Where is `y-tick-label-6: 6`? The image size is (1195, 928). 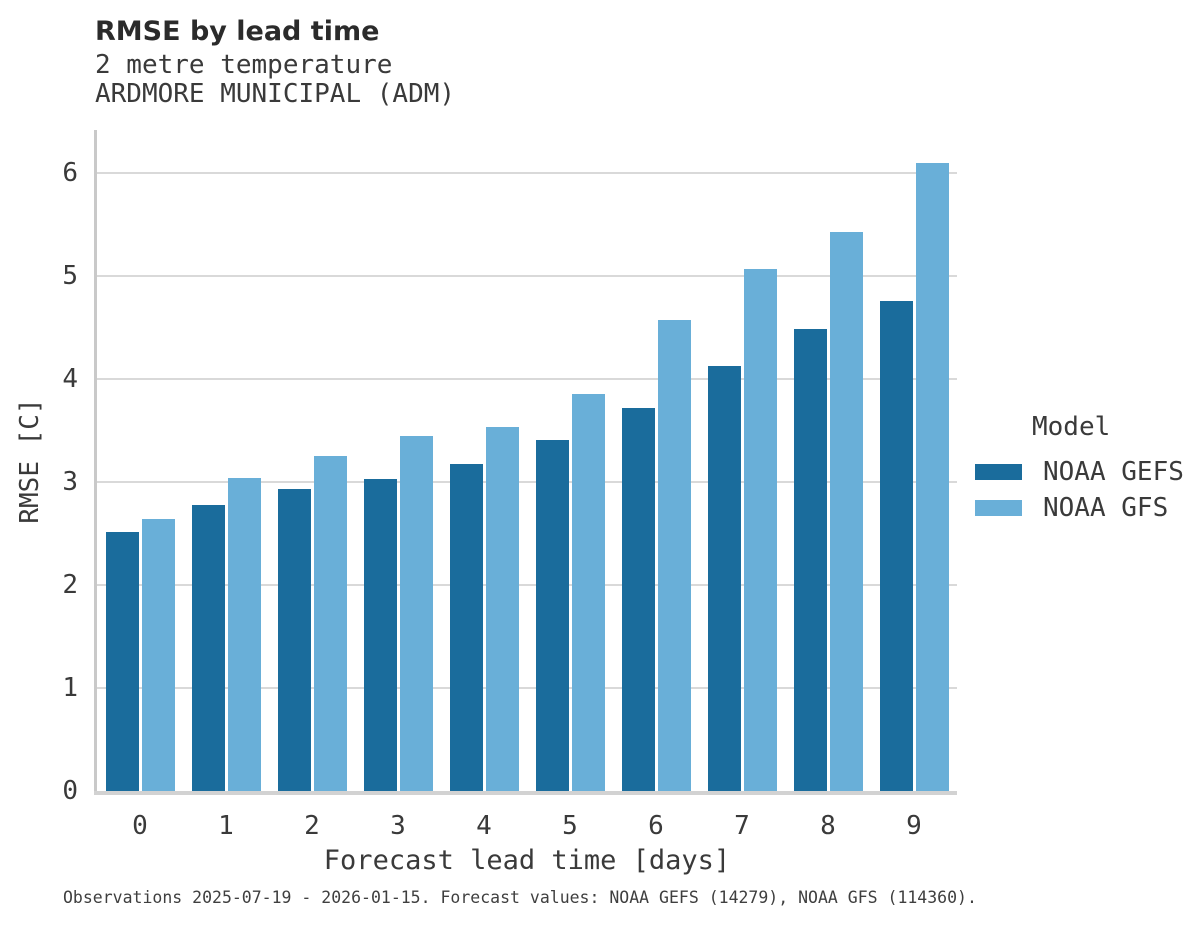 y-tick-label-6: 6 is located at coordinates (70, 173).